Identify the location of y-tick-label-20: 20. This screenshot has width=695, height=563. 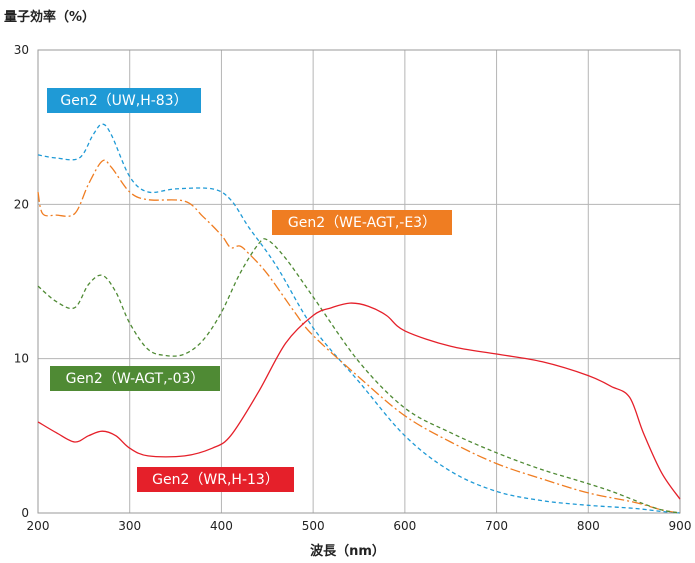
(21, 204).